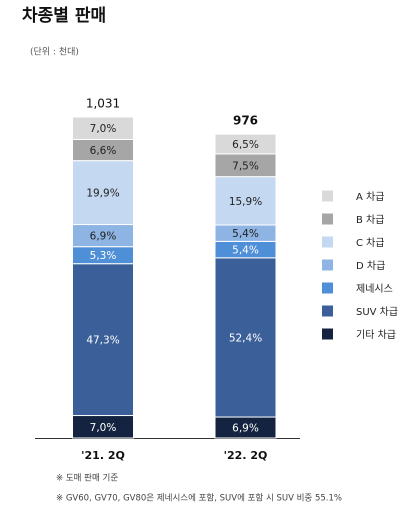 The width and height of the screenshot is (408, 515). Describe the element at coordinates (245, 121) in the screenshot. I see `total-label: 976` at that location.